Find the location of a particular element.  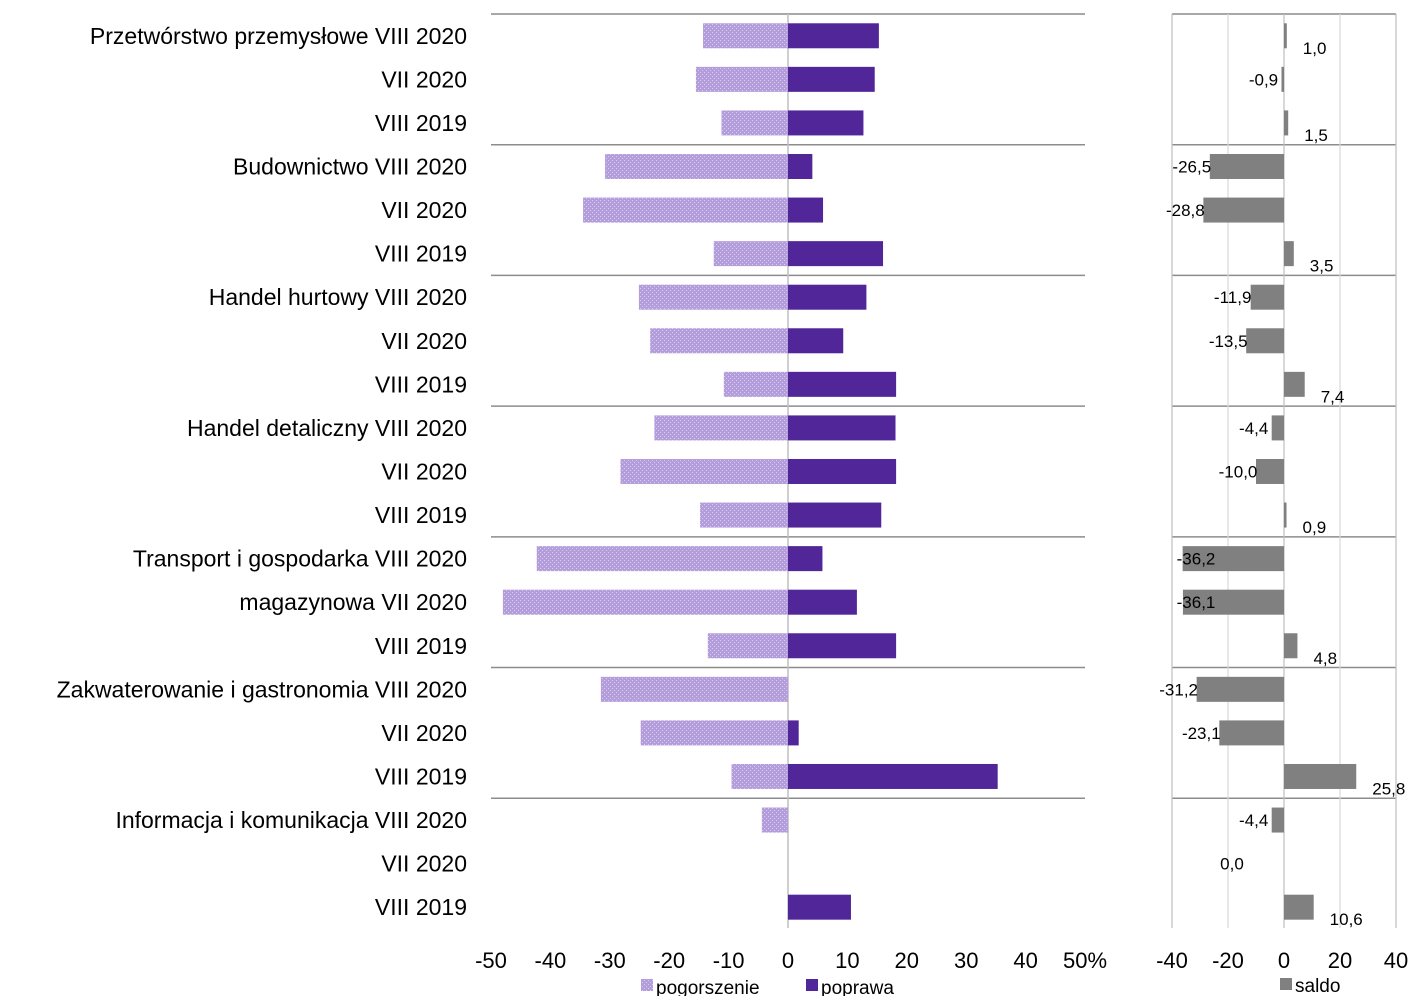

saldo-x-tick-label: 20 is located at coordinates (1340, 960).